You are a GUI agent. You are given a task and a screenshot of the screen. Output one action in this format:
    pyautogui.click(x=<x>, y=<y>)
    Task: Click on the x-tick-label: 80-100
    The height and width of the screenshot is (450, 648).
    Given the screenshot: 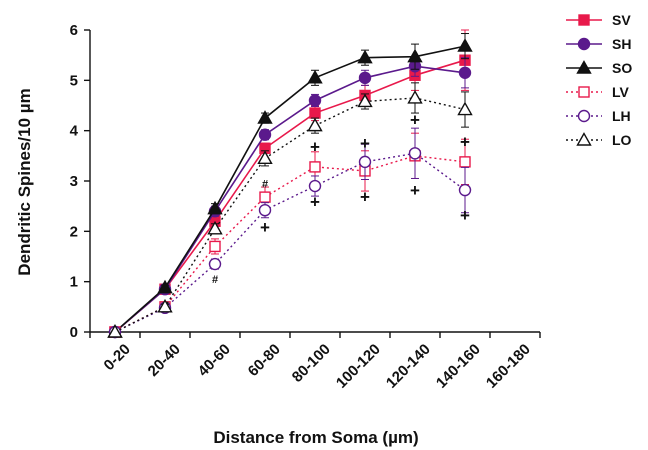 What is the action you would take?
    pyautogui.click(x=311, y=363)
    